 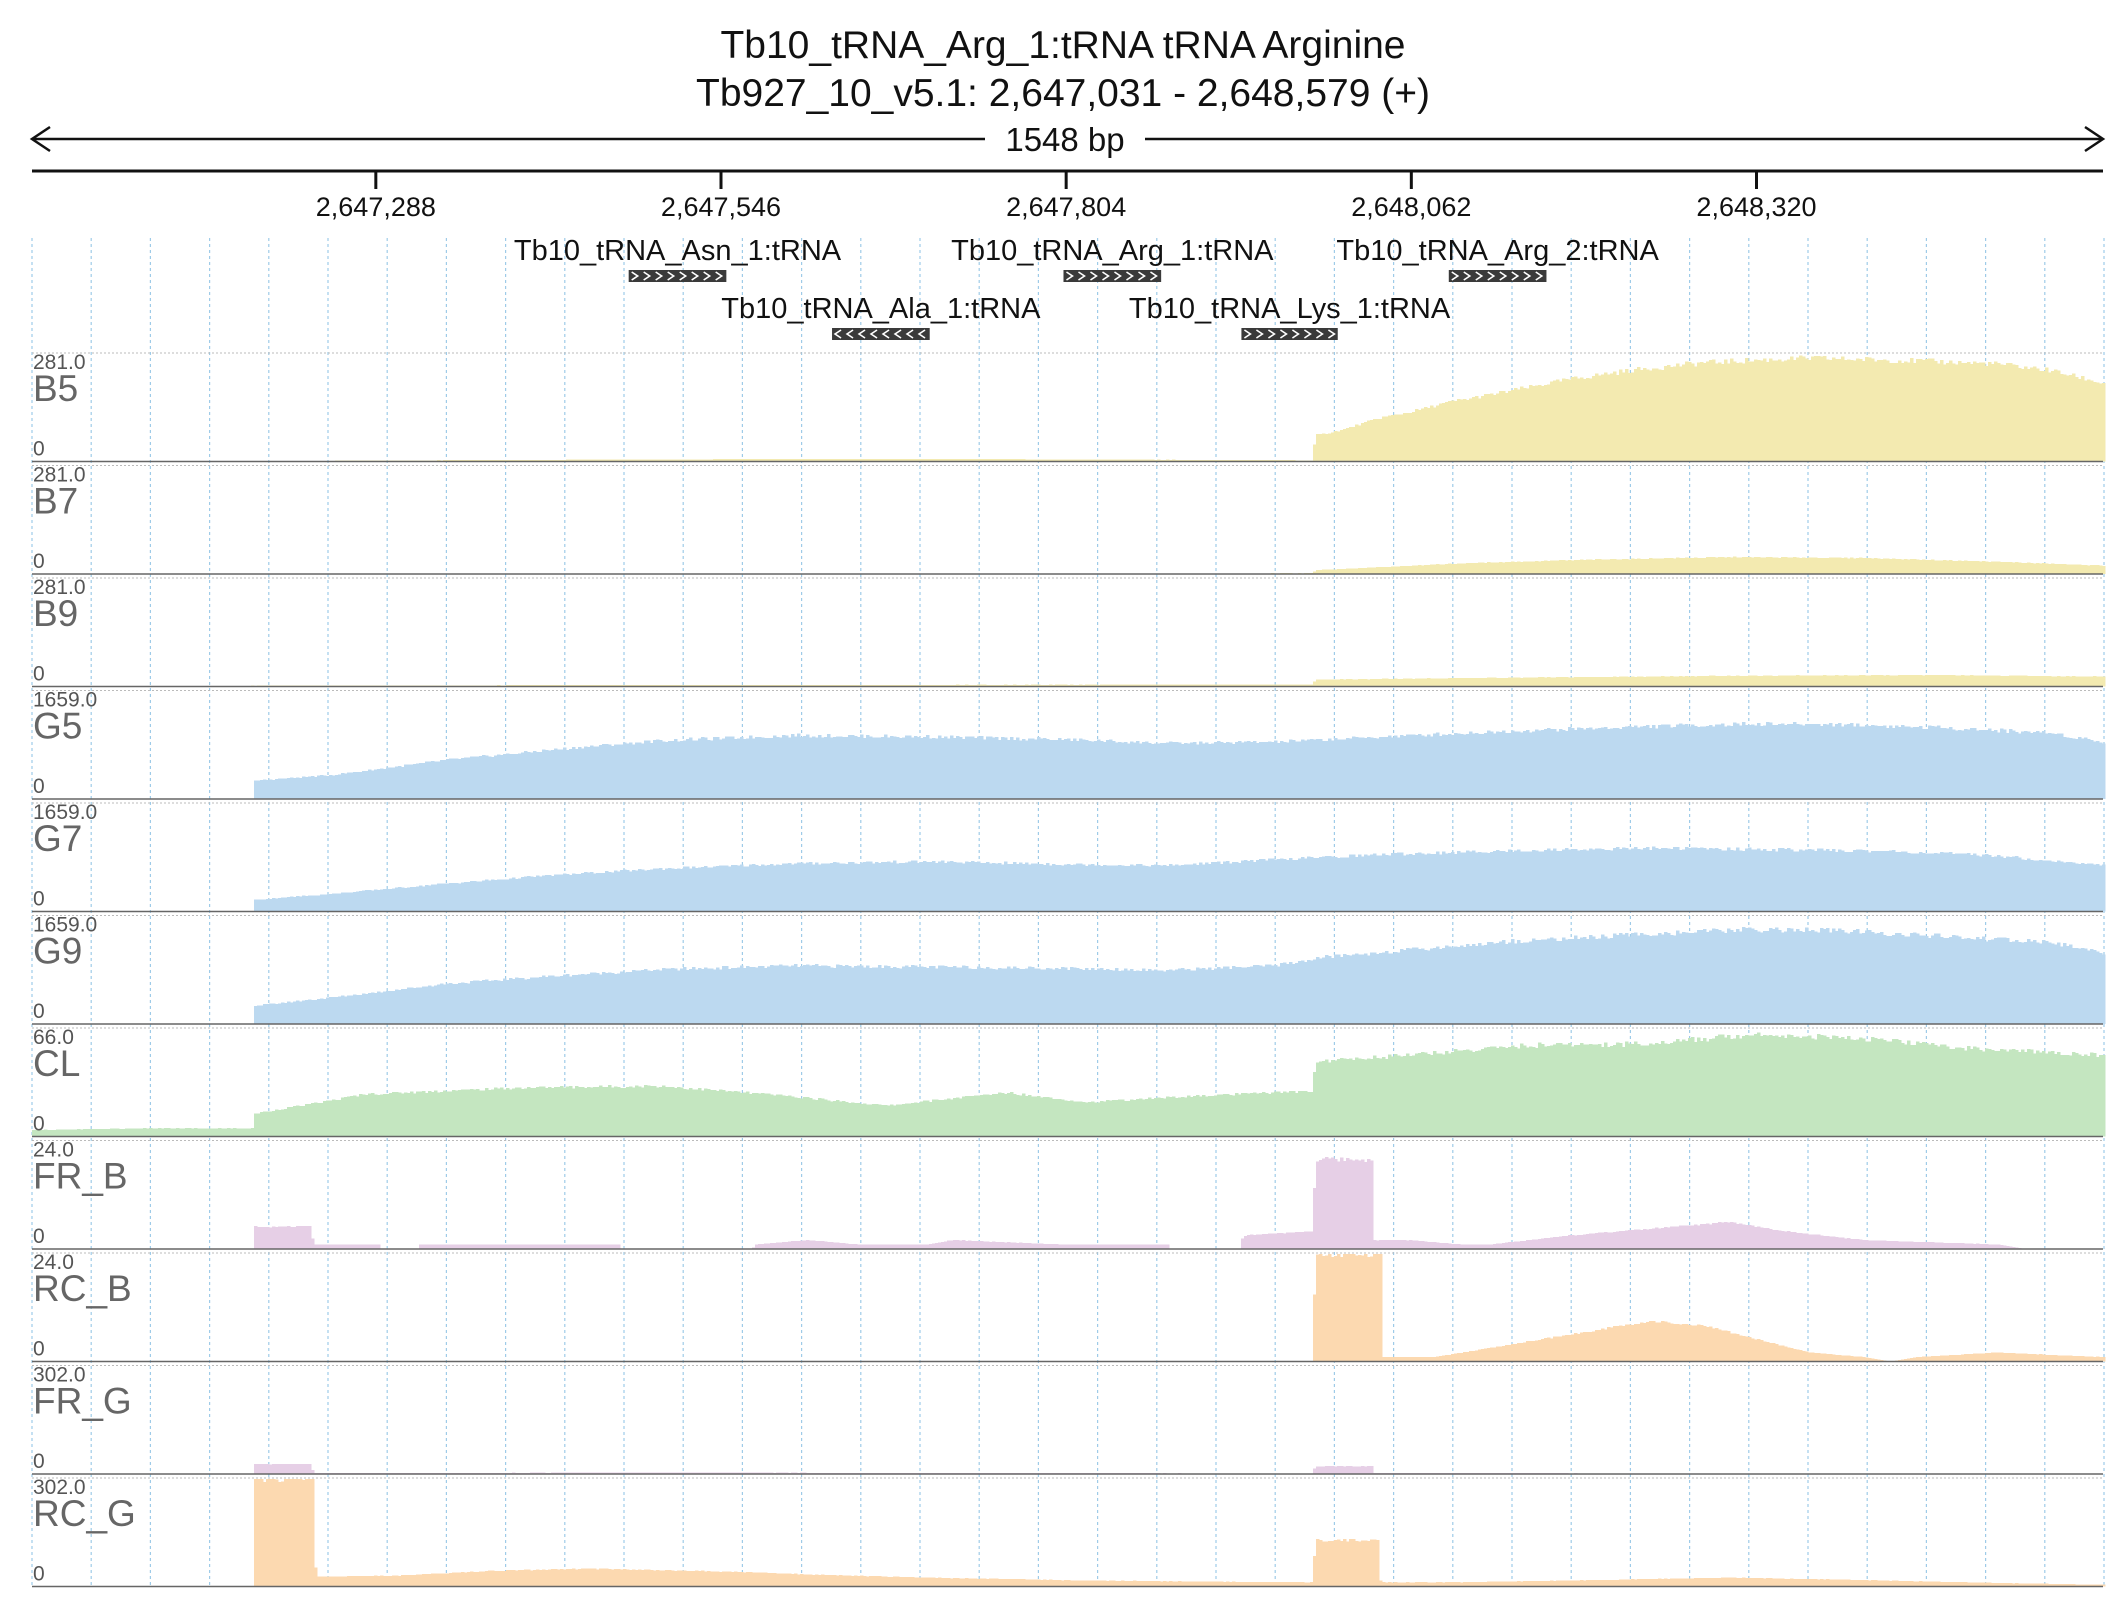 What do you see at coordinates (861, 334) in the screenshot?
I see `strand-chevron` at bounding box center [861, 334].